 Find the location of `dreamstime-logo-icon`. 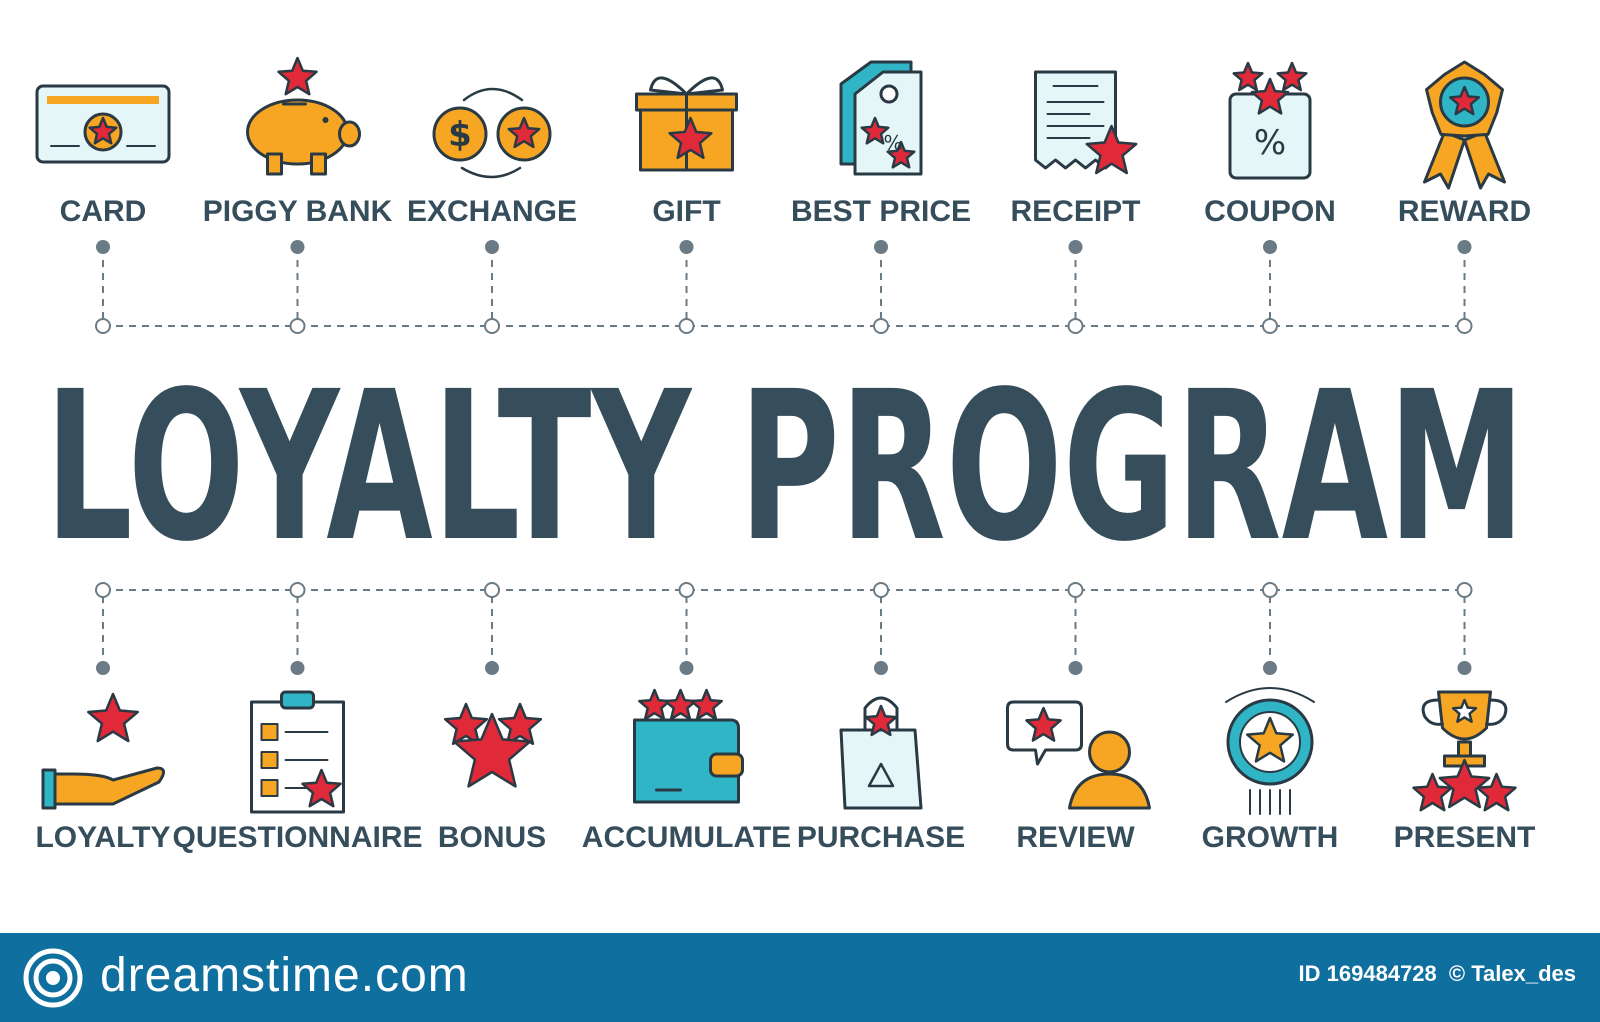

dreamstime-logo-icon is located at coordinates (53, 978).